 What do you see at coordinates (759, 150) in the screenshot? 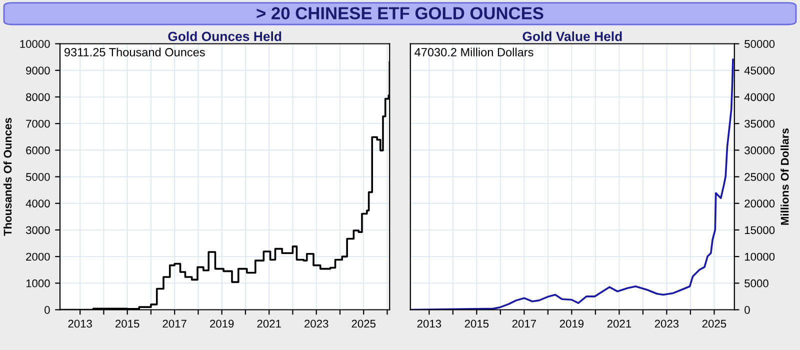
I see `y-tick-label: 30000` at bounding box center [759, 150].